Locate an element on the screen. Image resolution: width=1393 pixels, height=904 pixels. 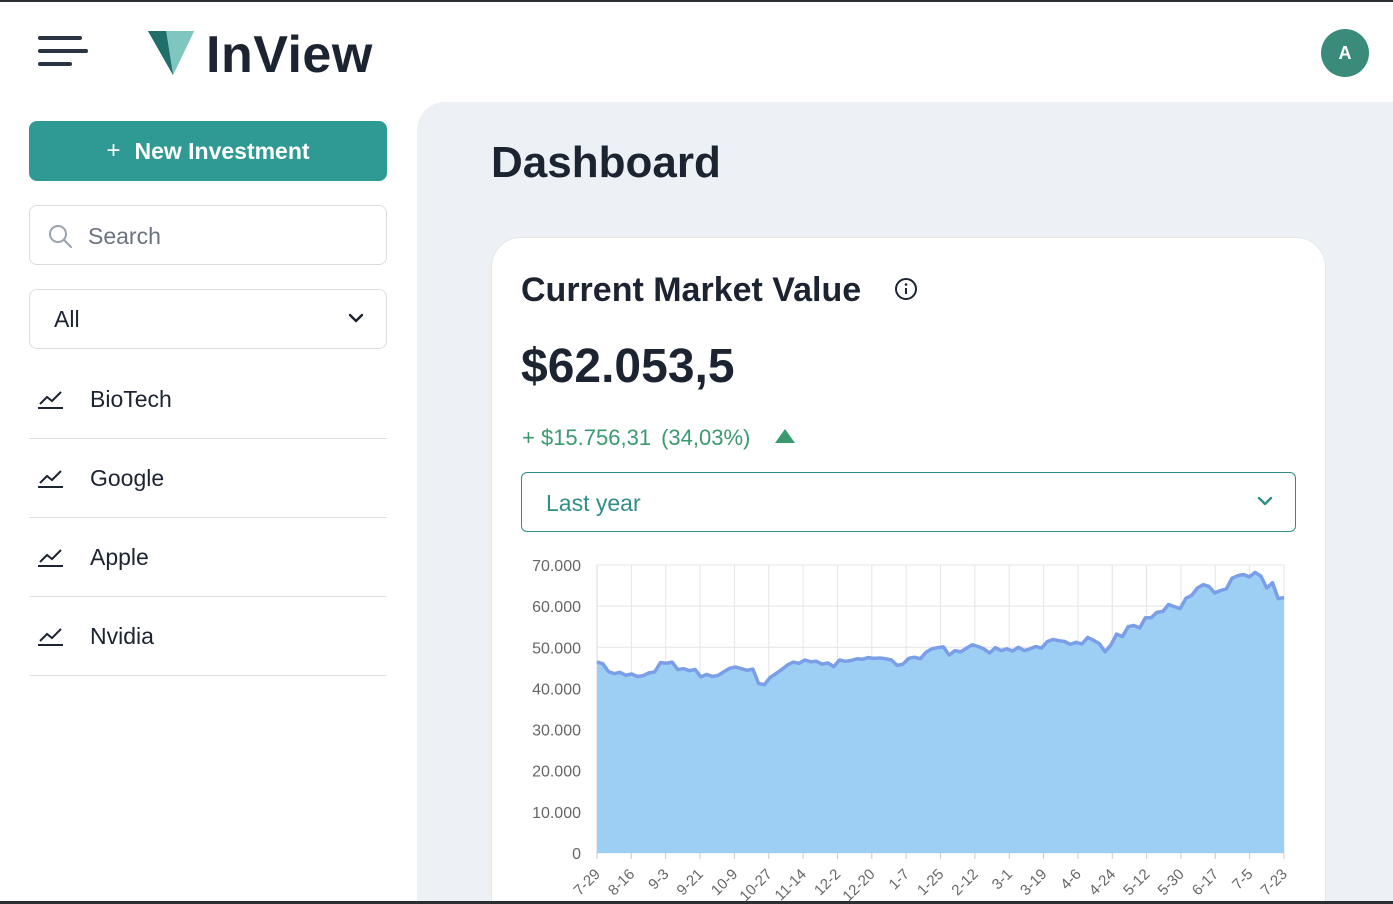
page-title: Dashboard is located at coordinates (606, 162).